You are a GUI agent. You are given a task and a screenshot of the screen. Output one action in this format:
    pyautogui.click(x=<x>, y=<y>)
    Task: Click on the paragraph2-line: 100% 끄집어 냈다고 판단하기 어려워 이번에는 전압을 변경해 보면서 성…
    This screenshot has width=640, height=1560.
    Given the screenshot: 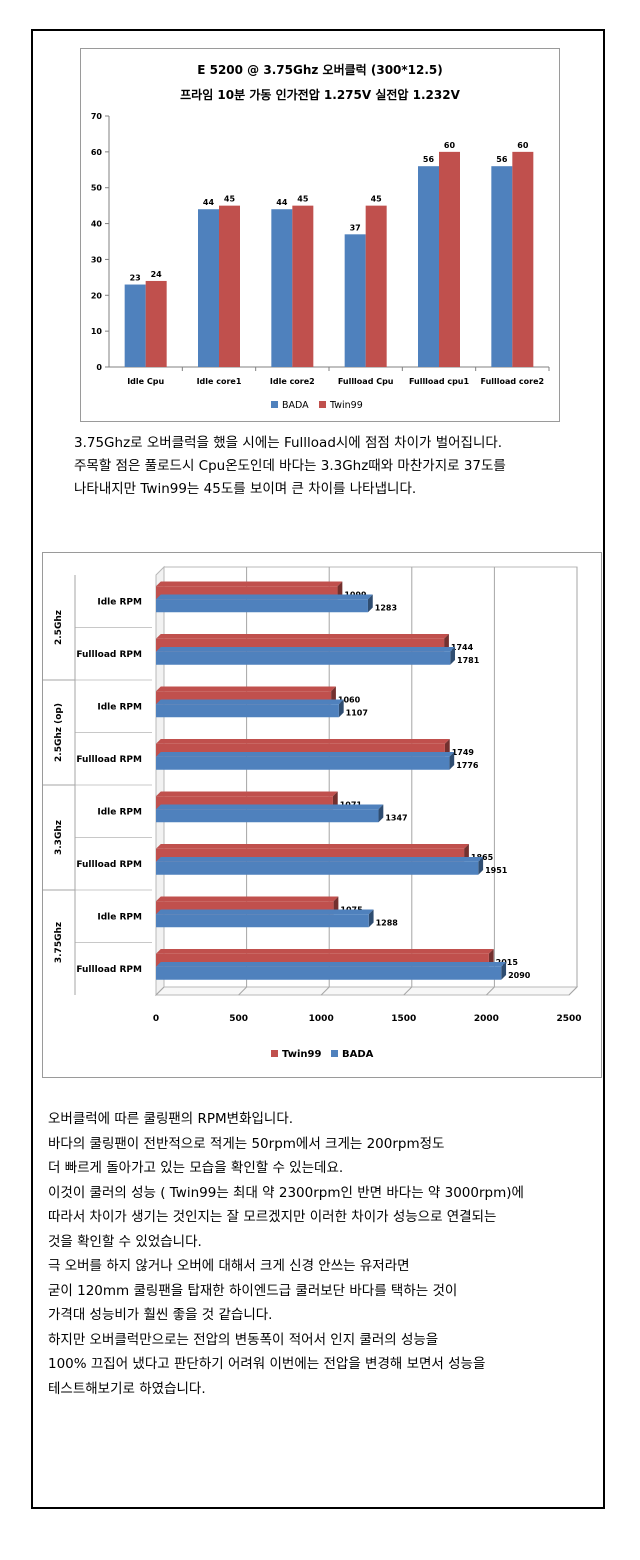 What is the action you would take?
    pyautogui.click(x=267, y=1364)
    